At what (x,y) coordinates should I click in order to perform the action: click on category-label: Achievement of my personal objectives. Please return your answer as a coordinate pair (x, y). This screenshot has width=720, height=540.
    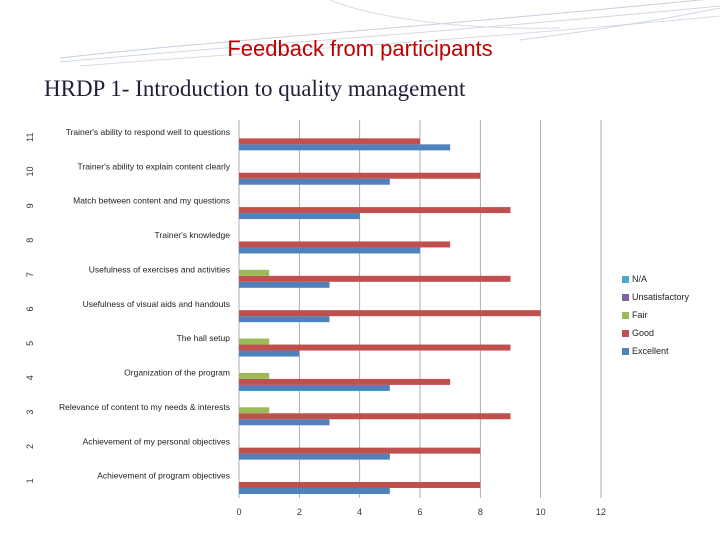
    Looking at the image, I should click on (156, 441).